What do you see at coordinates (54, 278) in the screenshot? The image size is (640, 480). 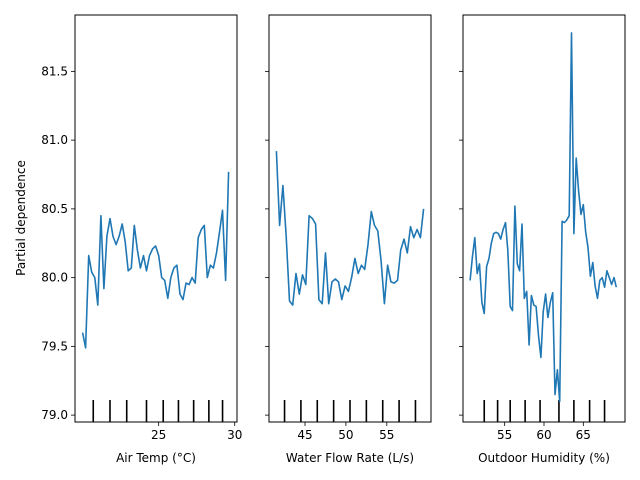 I see `y-tick-label: 80.0` at bounding box center [54, 278].